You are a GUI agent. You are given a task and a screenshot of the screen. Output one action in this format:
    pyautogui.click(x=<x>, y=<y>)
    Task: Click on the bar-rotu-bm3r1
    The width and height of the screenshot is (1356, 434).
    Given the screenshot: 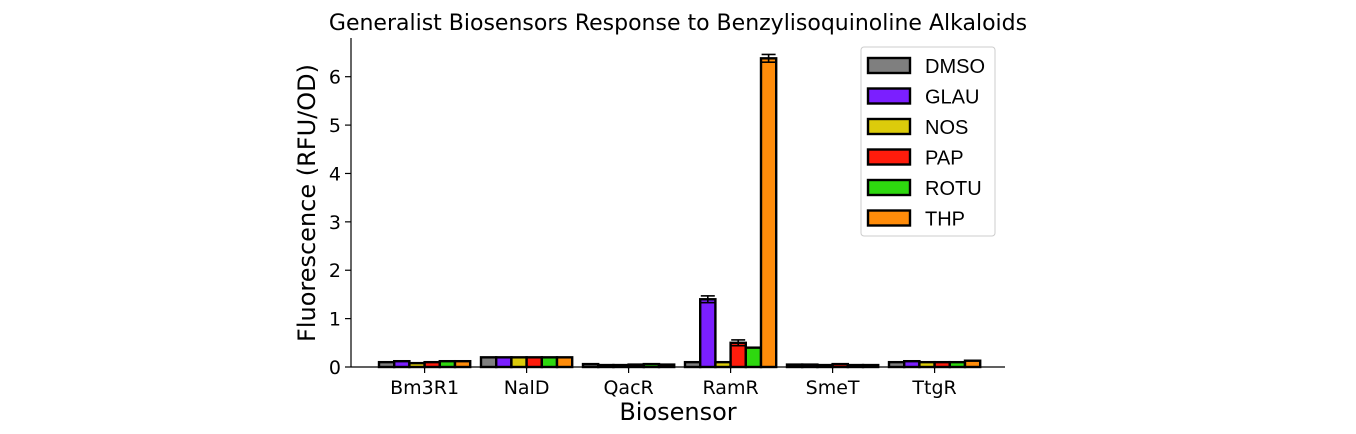 What is the action you would take?
    pyautogui.click(x=447, y=364)
    